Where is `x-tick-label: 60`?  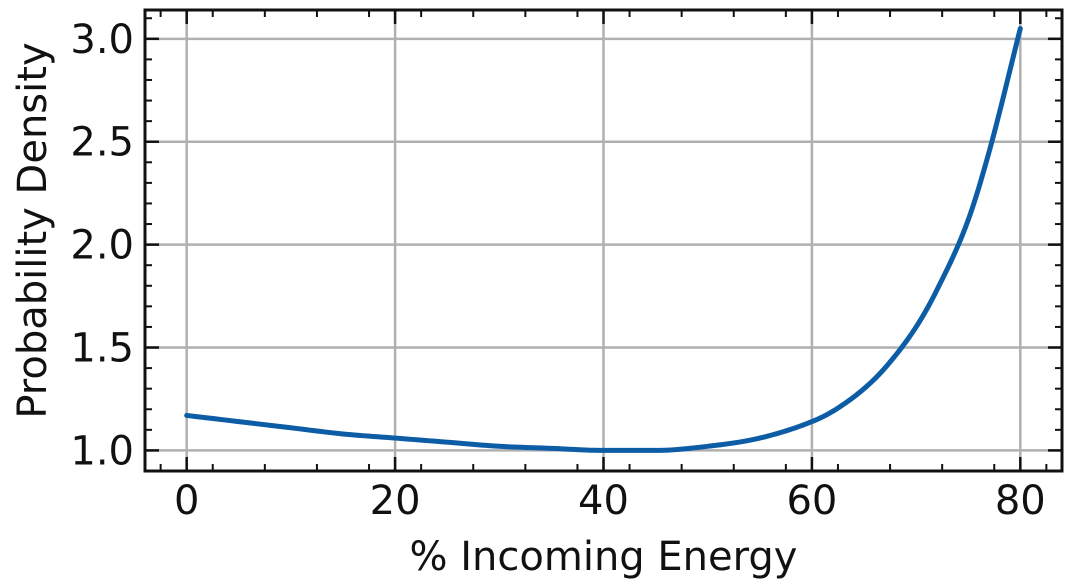
x-tick-label: 60 is located at coordinates (811, 501).